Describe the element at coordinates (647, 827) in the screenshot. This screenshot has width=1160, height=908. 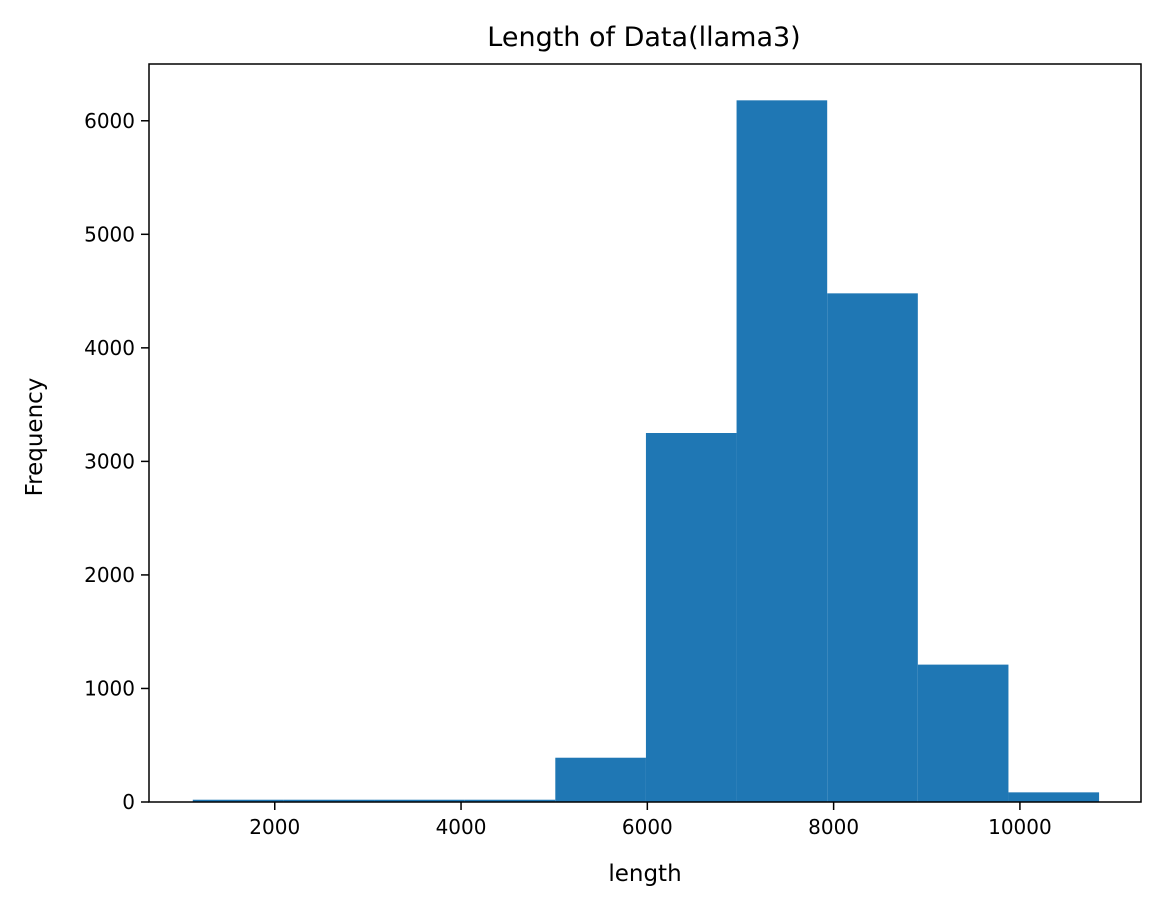
I see `x-tick-label: 6000` at that location.